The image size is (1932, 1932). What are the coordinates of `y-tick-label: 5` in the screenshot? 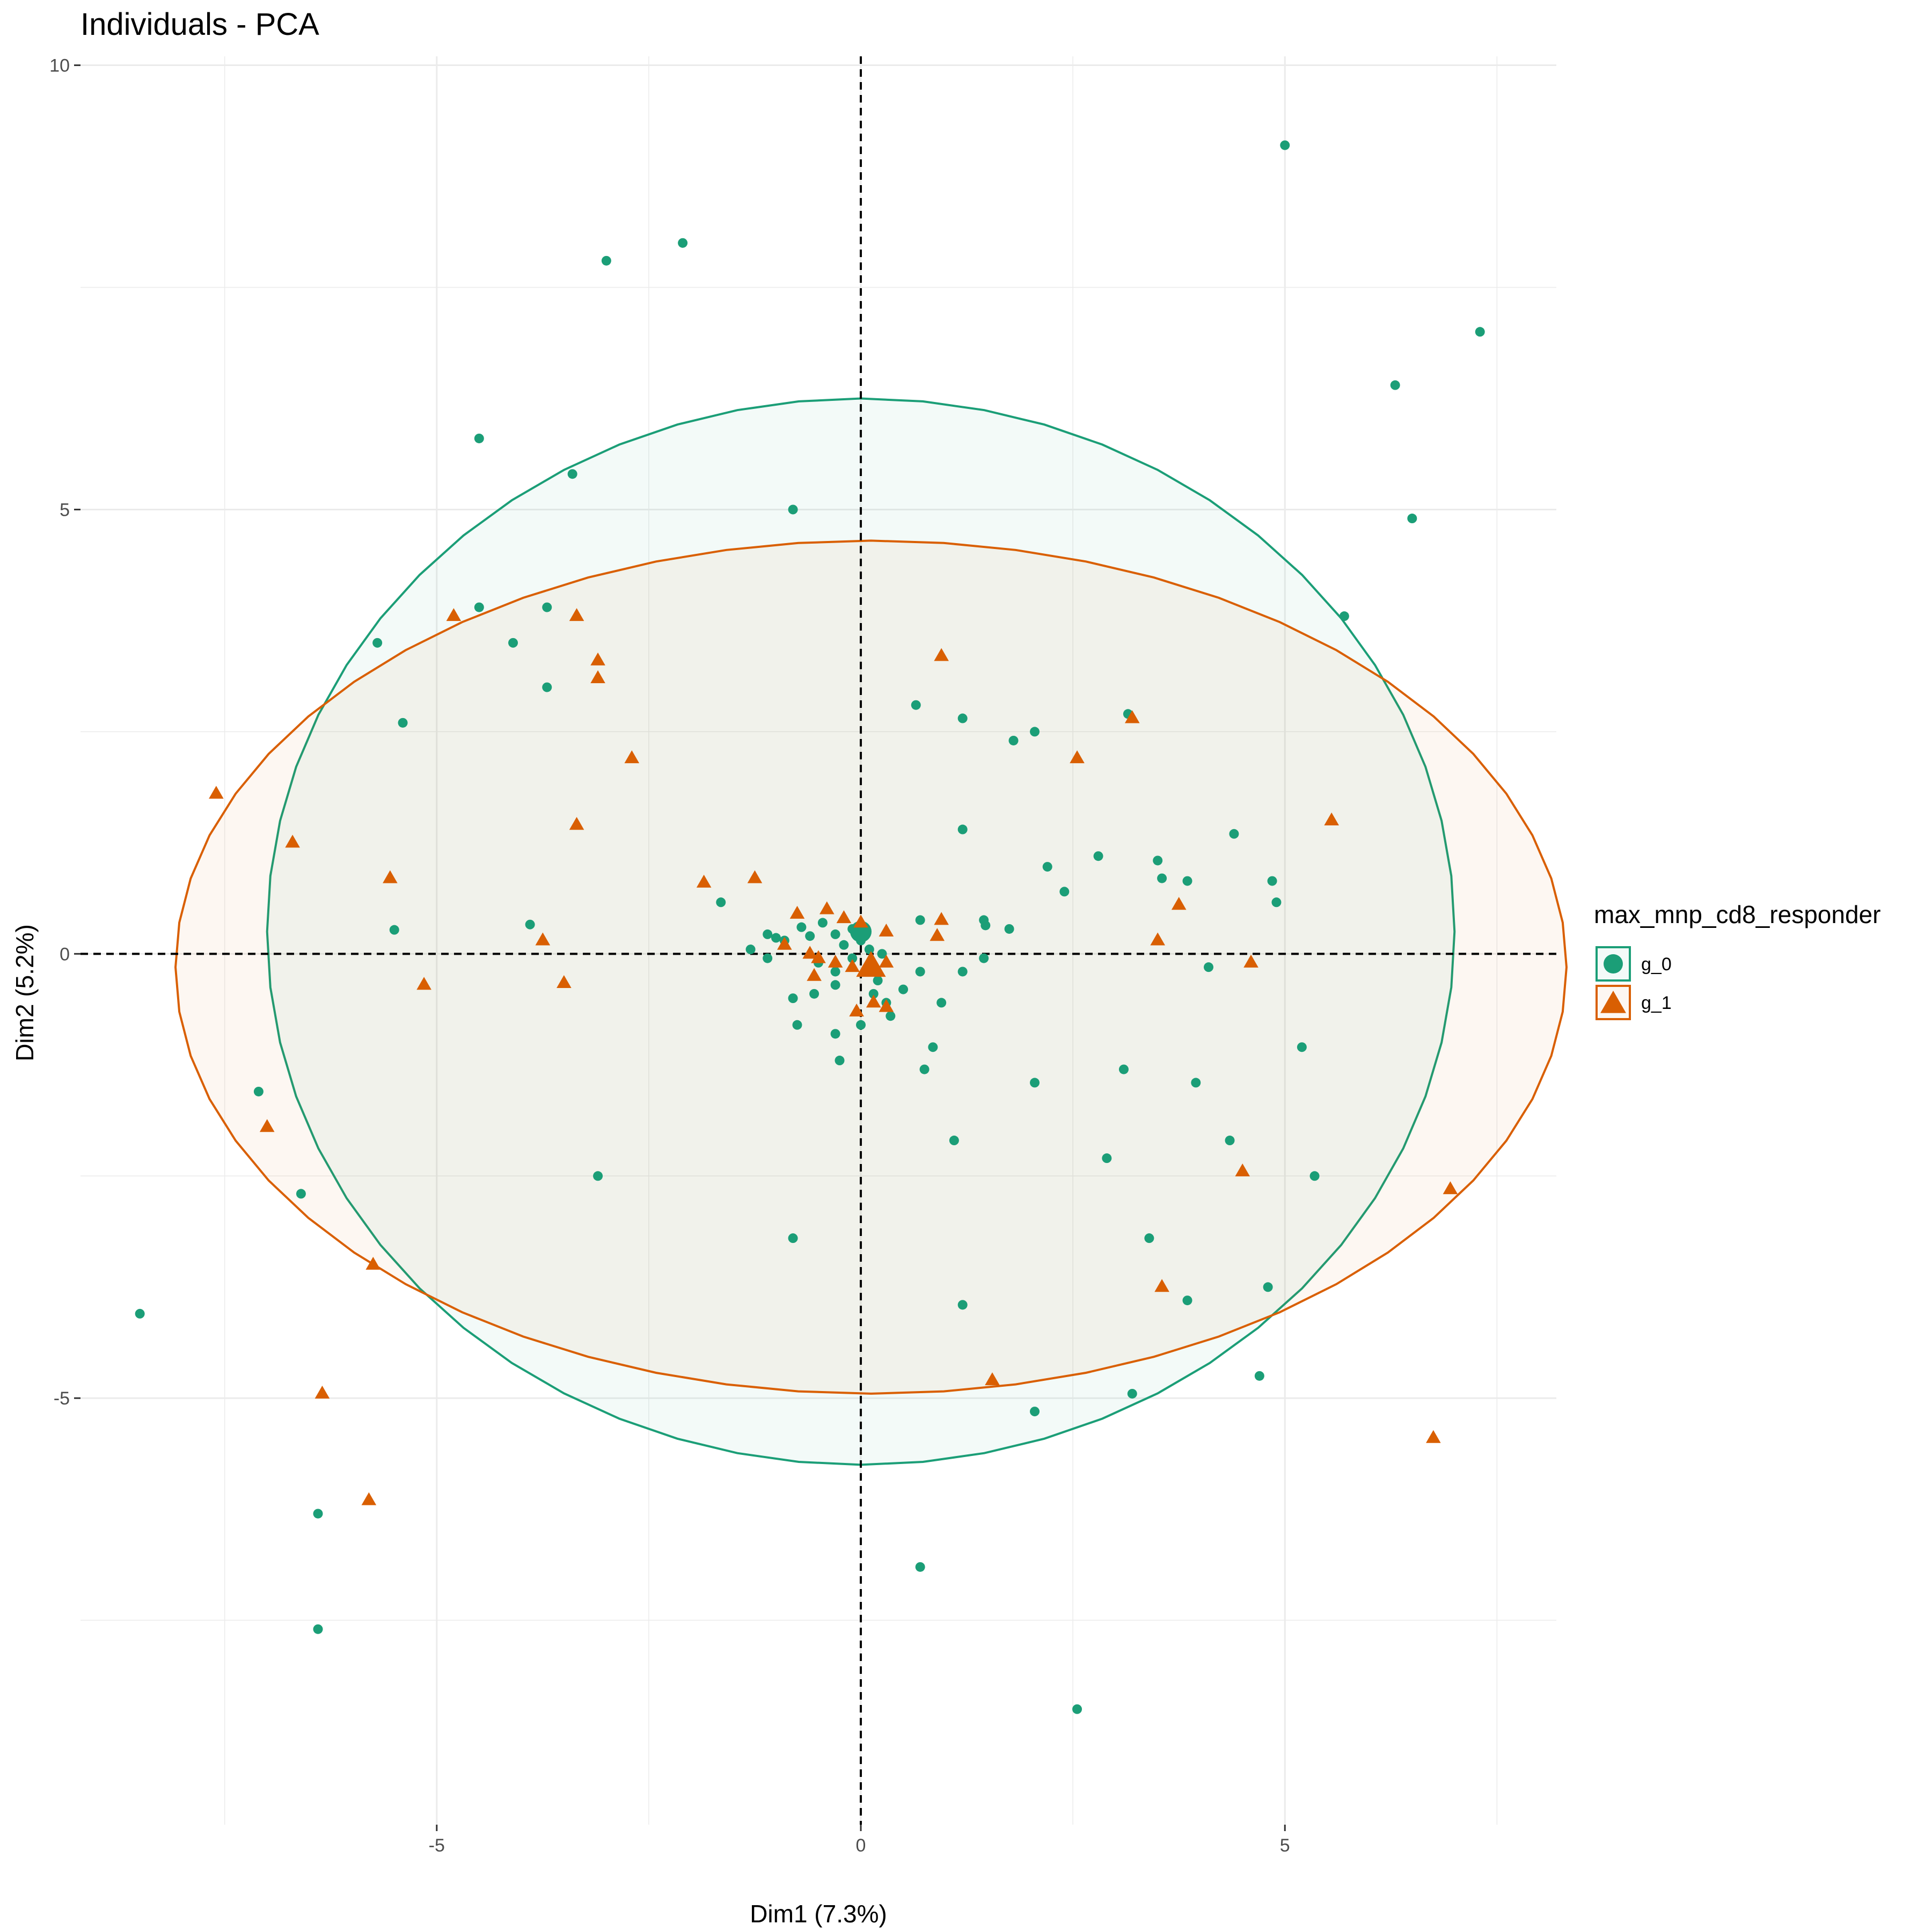 It's located at (65, 510).